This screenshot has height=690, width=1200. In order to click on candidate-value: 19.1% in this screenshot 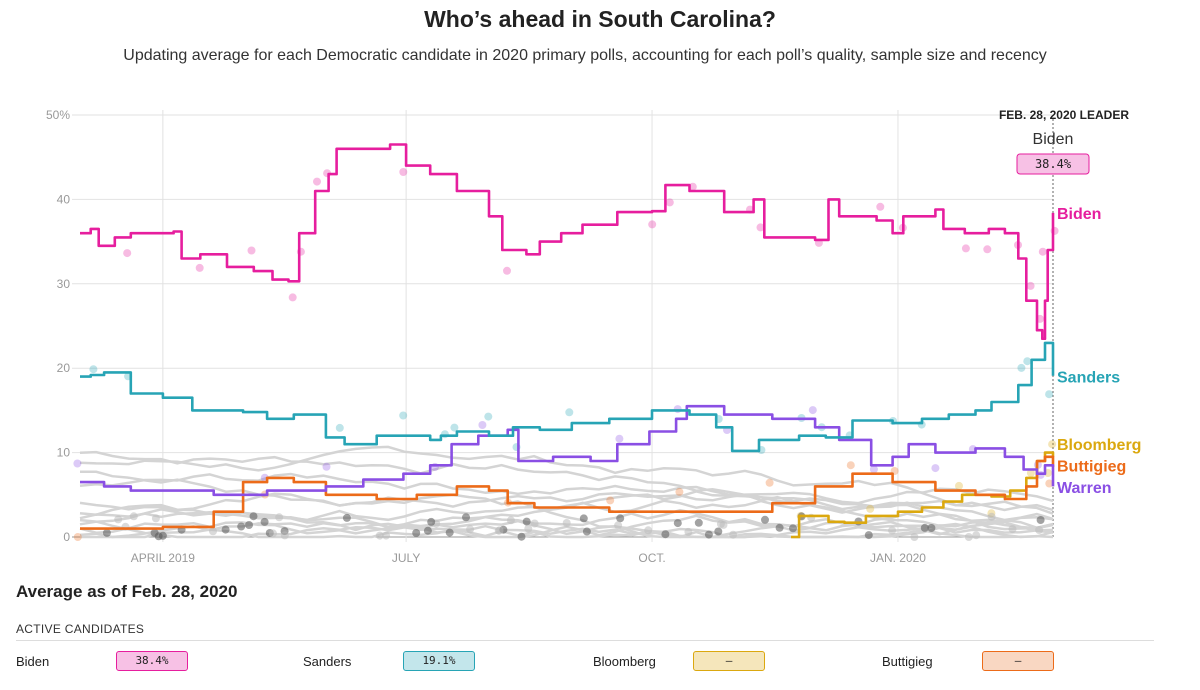, I will do `click(439, 661)`.